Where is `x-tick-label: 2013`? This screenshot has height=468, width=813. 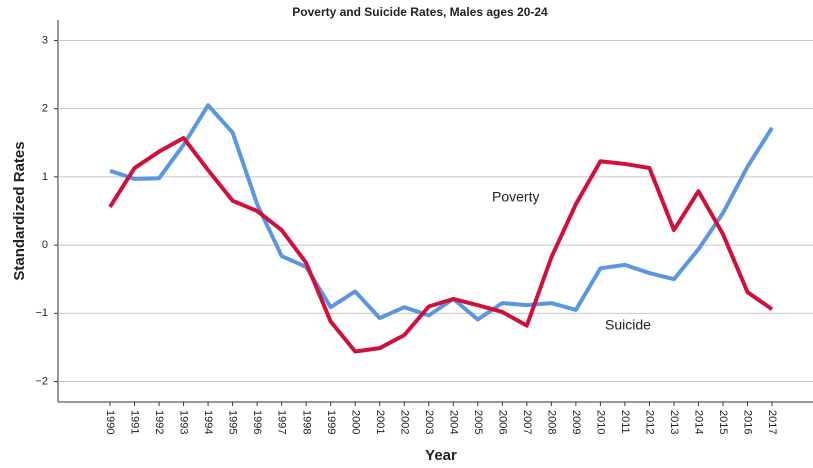
x-tick-label: 2013 is located at coordinates (674, 422).